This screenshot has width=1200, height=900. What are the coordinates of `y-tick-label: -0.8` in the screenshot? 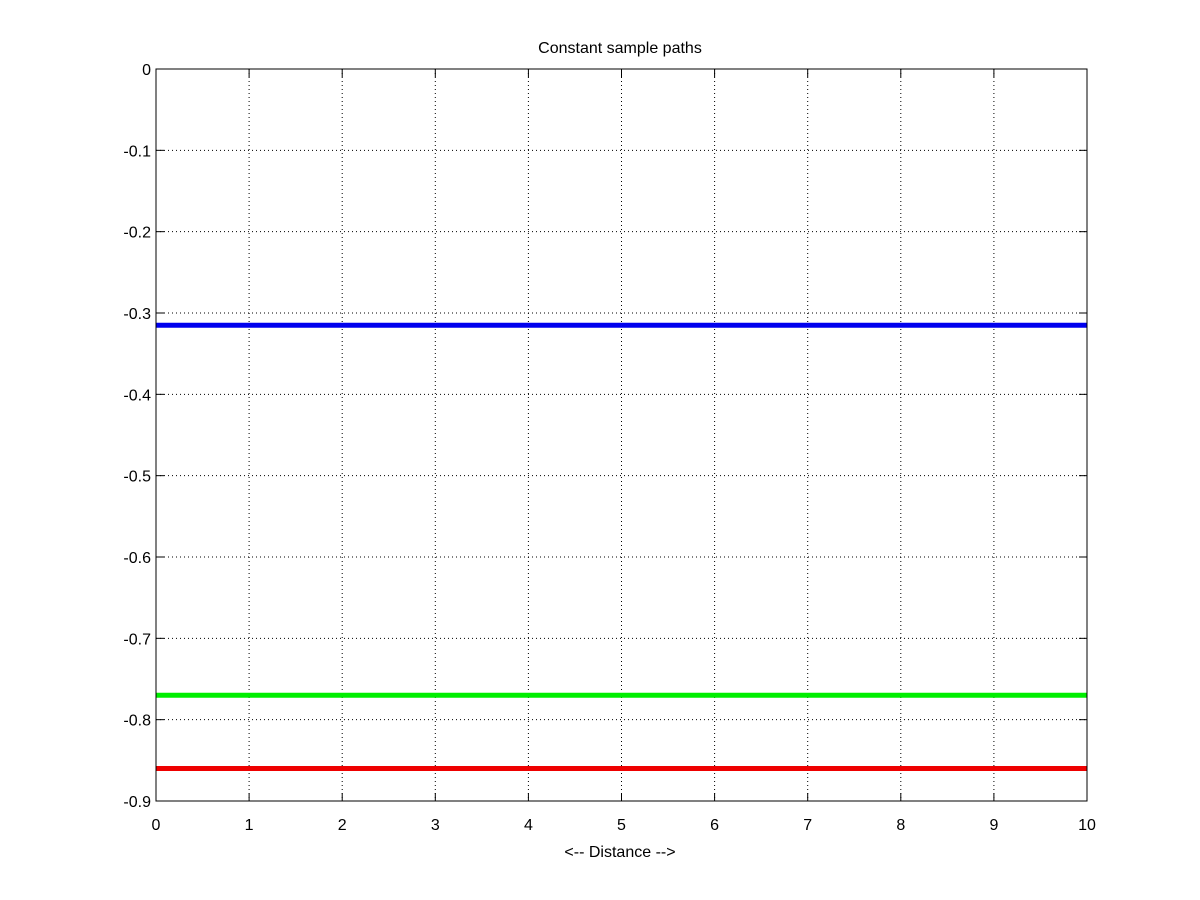 It's located at (137, 721).